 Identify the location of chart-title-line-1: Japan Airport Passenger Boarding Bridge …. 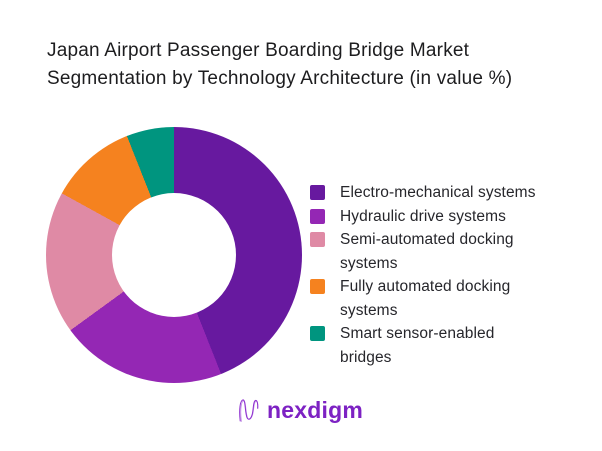
(258, 50).